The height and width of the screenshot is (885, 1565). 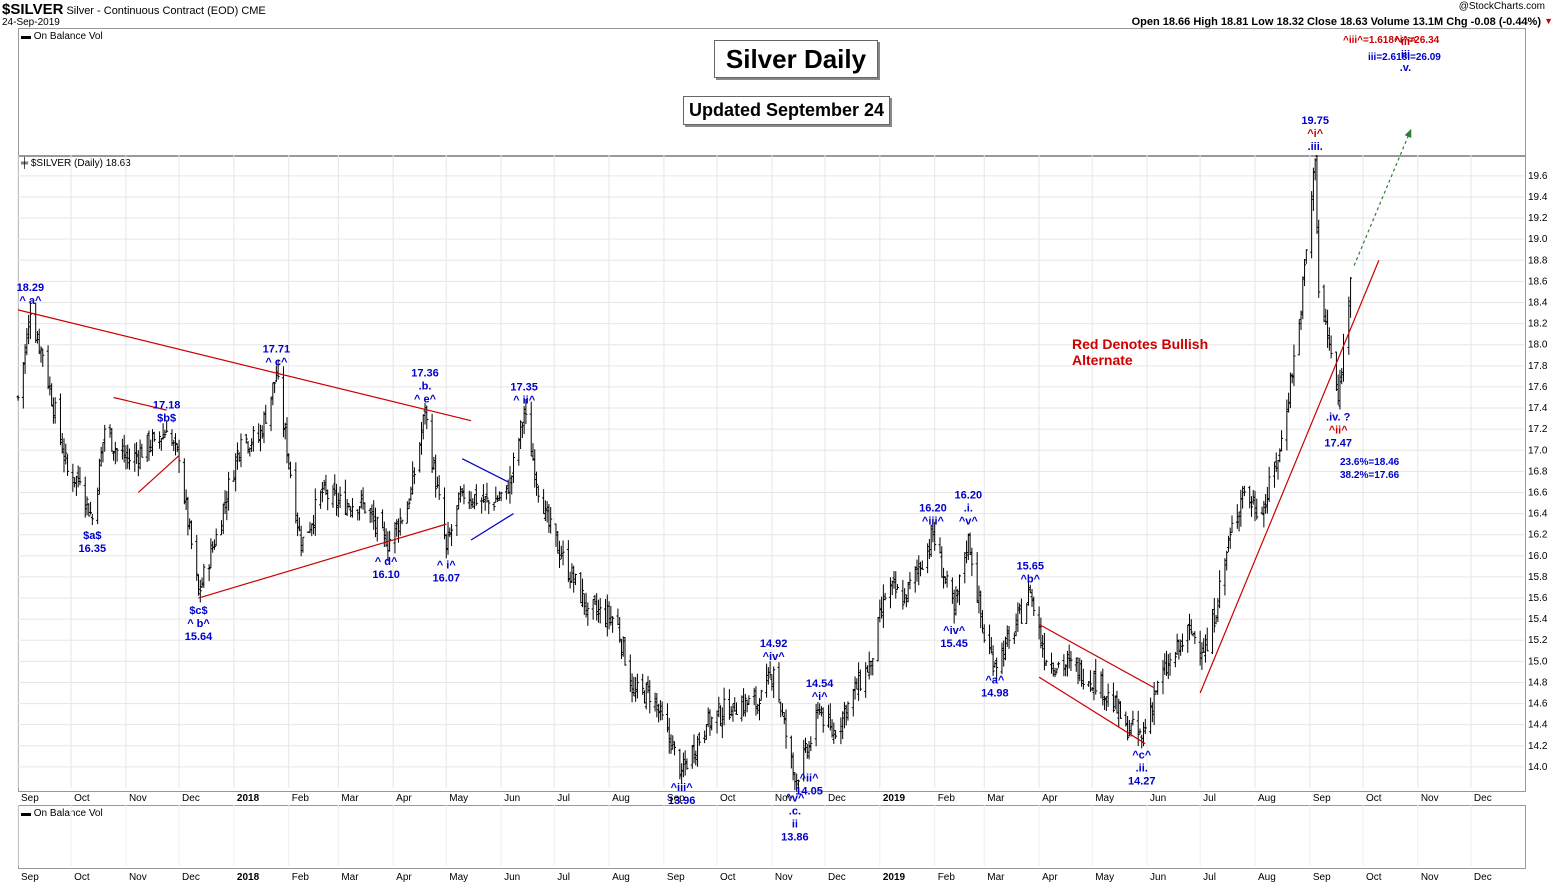 What do you see at coordinates (1538, 450) in the screenshot?
I see `y-tick-label: 17.0` at bounding box center [1538, 450].